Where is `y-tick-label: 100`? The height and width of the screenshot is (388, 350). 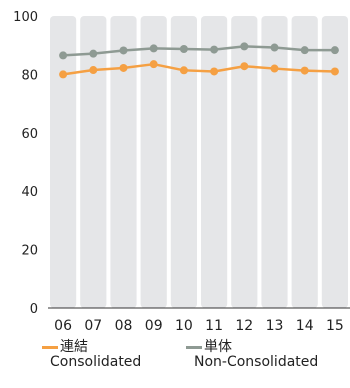 y-tick-label: 100 is located at coordinates (25, 17).